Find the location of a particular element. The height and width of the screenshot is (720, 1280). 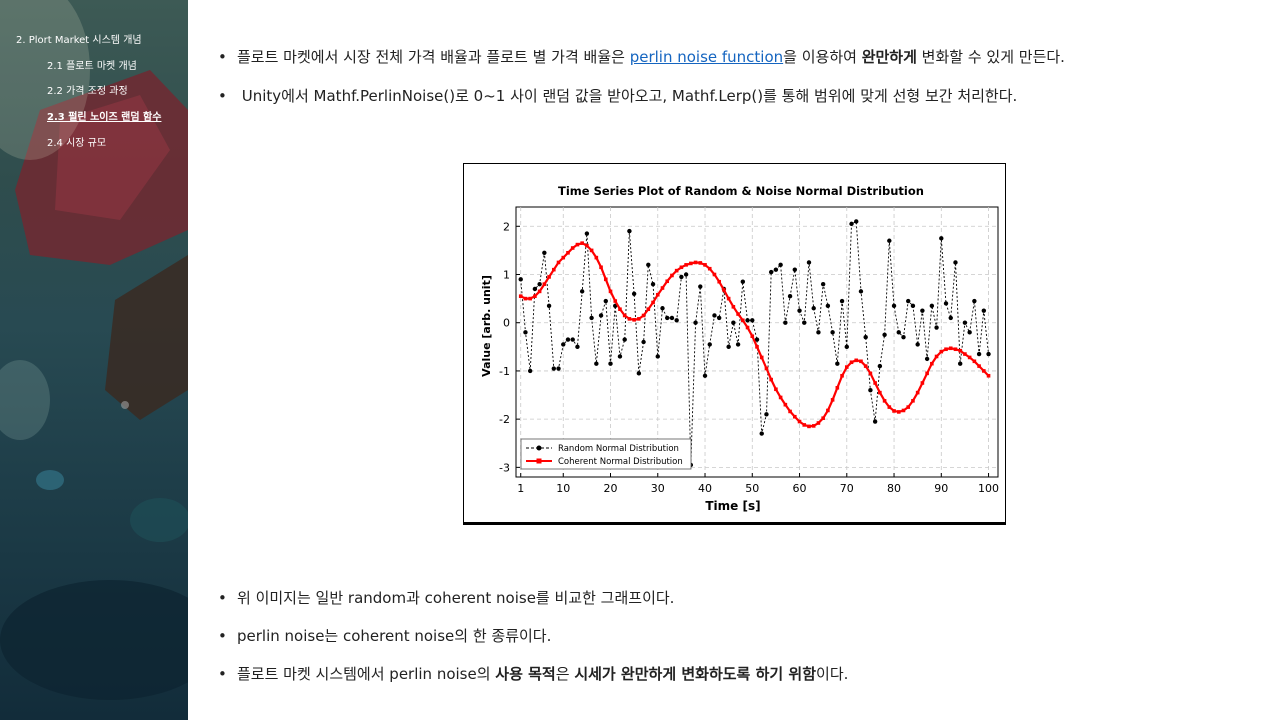

bullet-text: 이다. is located at coordinates (832, 674).